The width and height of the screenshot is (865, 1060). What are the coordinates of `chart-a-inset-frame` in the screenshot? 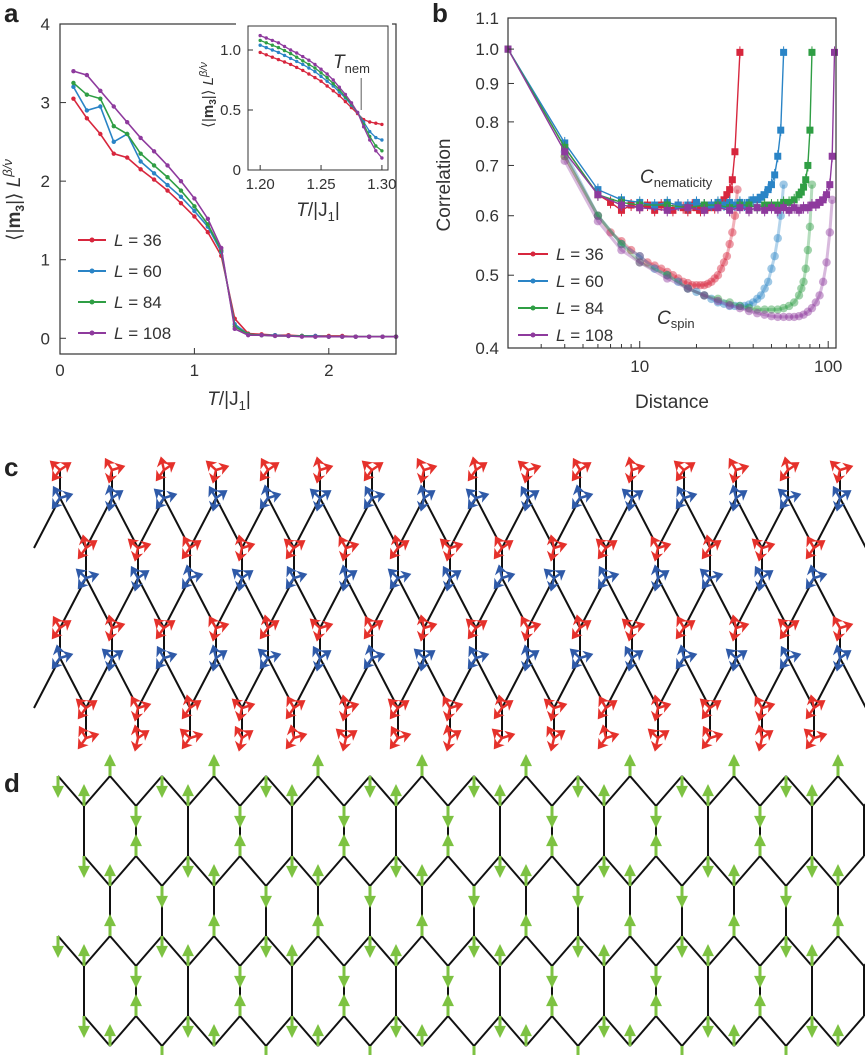 It's located at (318, 98).